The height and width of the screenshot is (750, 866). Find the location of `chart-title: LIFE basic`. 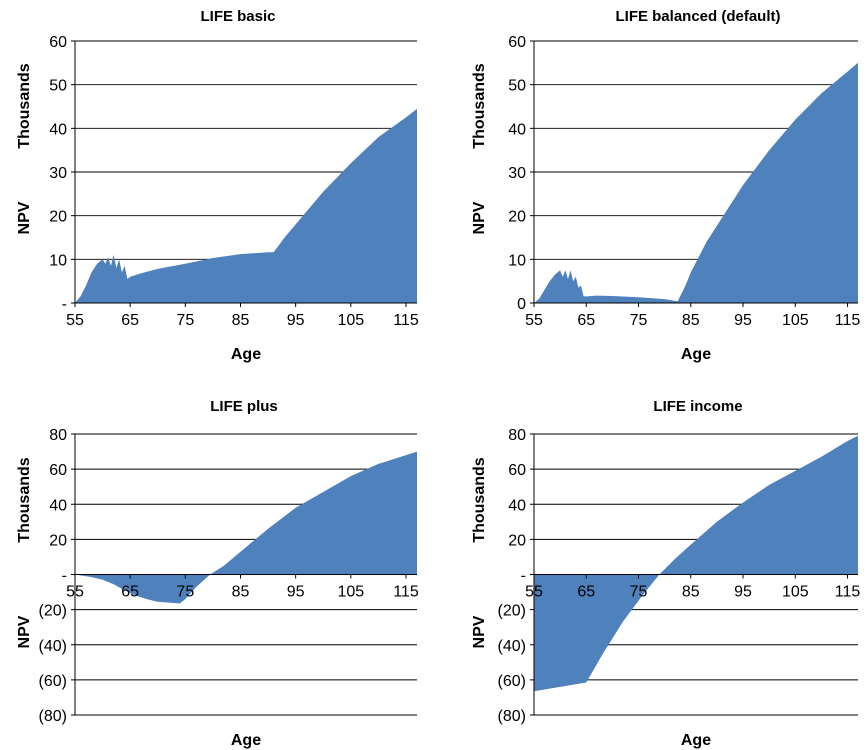

chart-title: LIFE basic is located at coordinates (237, 16).